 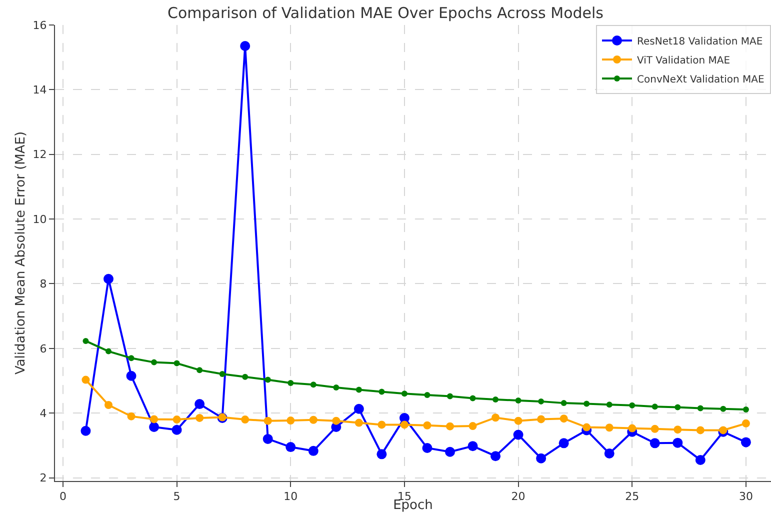 What do you see at coordinates (39, 90) in the screenshot?
I see `y-tick-label: 14` at bounding box center [39, 90].